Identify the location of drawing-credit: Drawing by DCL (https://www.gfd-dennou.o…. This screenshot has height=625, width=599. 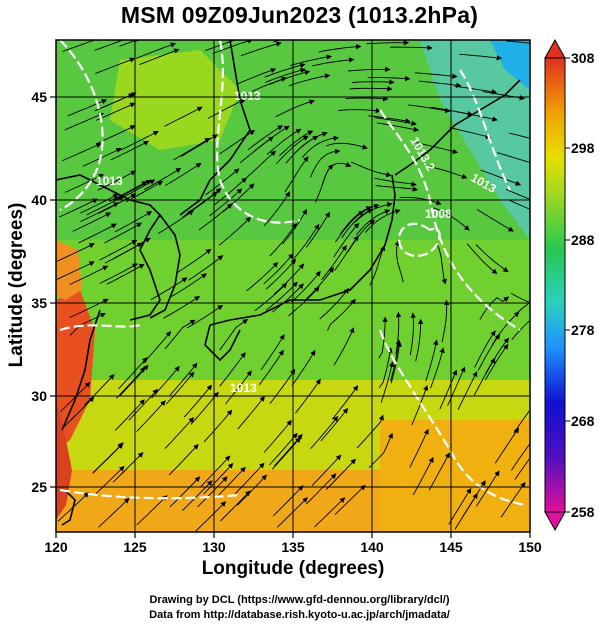
(299, 600).